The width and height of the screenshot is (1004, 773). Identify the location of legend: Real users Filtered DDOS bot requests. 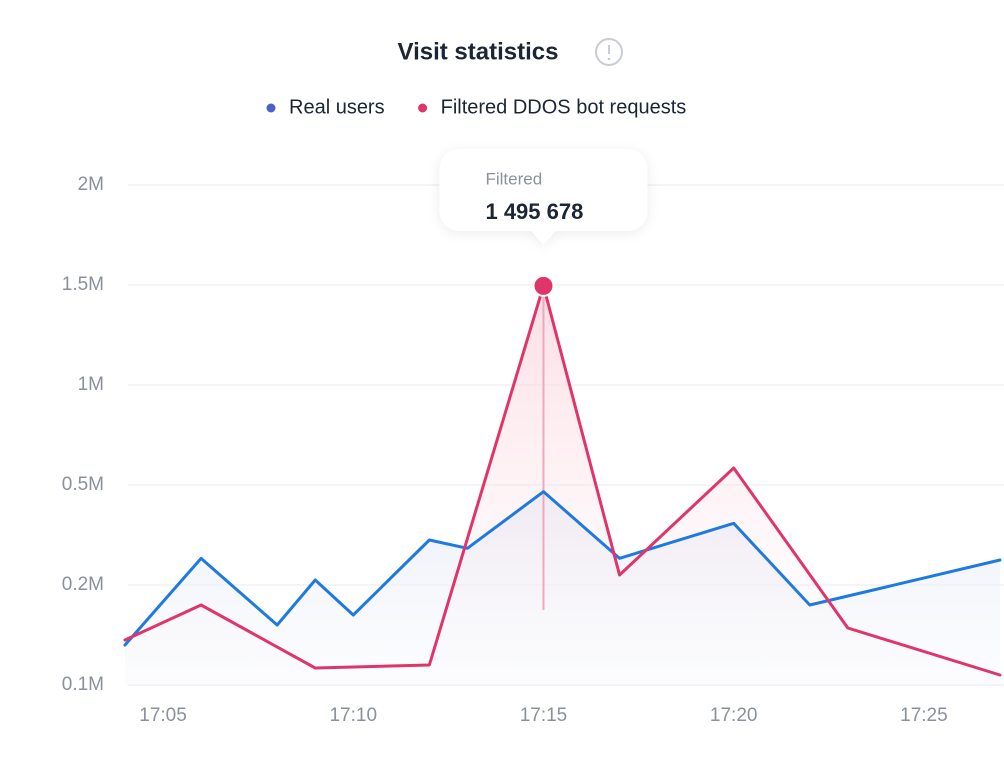
(476, 107).